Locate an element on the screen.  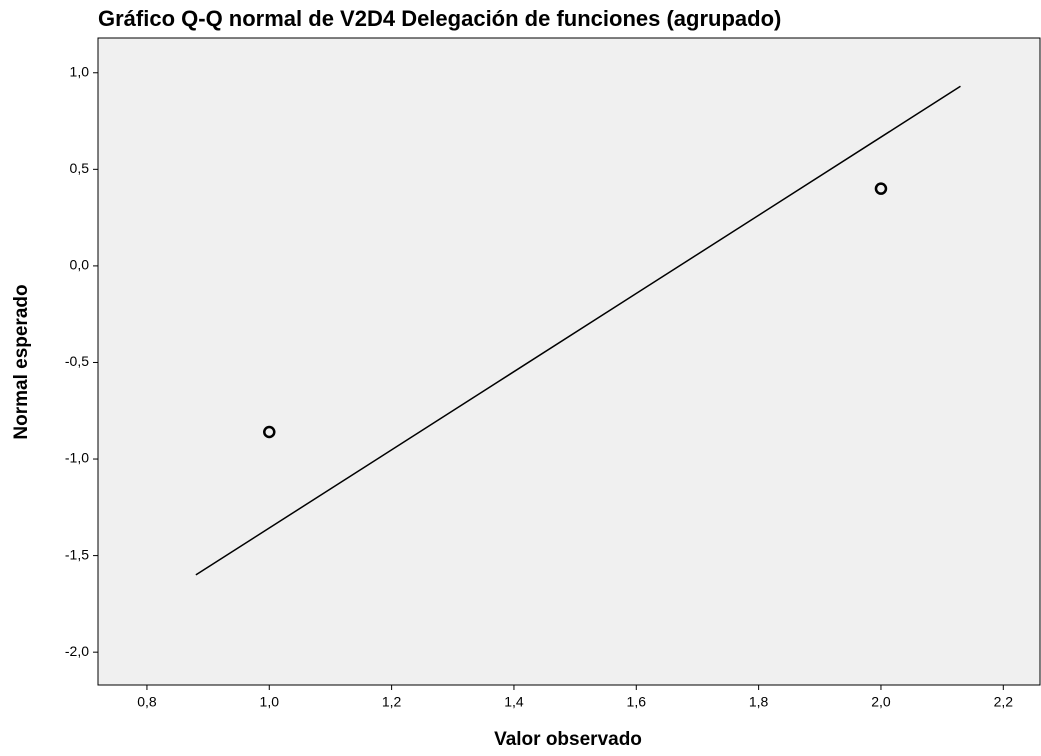
y-tick-label: 0,0 is located at coordinates (80, 265).